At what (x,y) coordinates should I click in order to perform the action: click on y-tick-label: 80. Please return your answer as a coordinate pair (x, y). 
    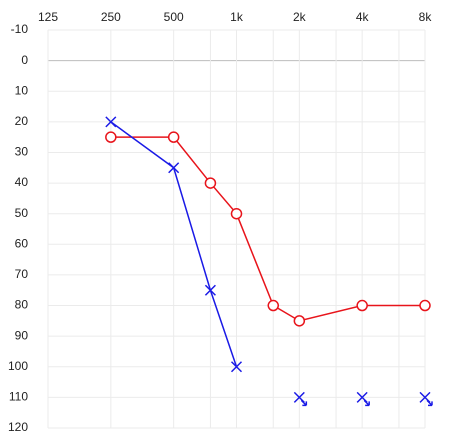
    Looking at the image, I should click on (22, 305).